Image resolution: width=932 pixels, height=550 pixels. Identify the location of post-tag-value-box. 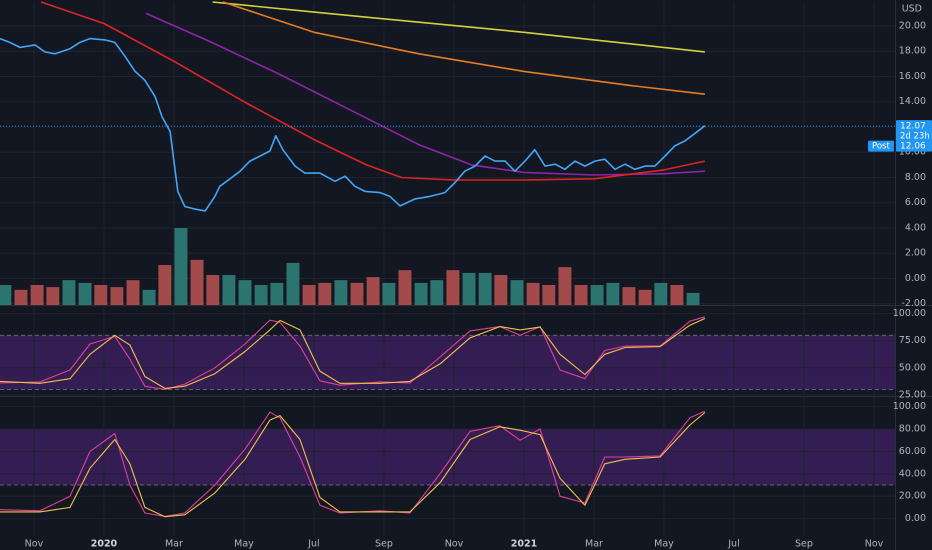
(914, 146).